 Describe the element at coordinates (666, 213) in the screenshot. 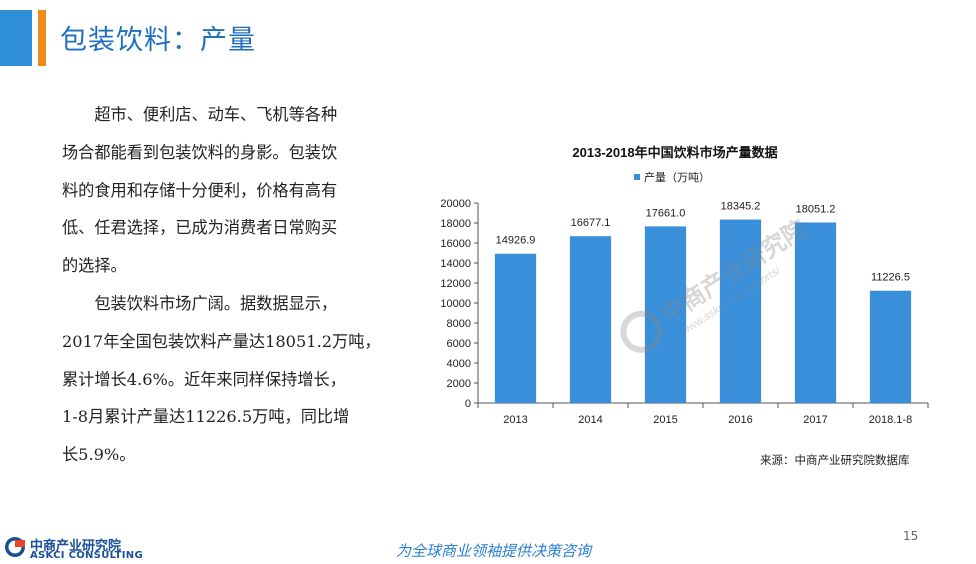

I see `data-label: 17661.0` at that location.